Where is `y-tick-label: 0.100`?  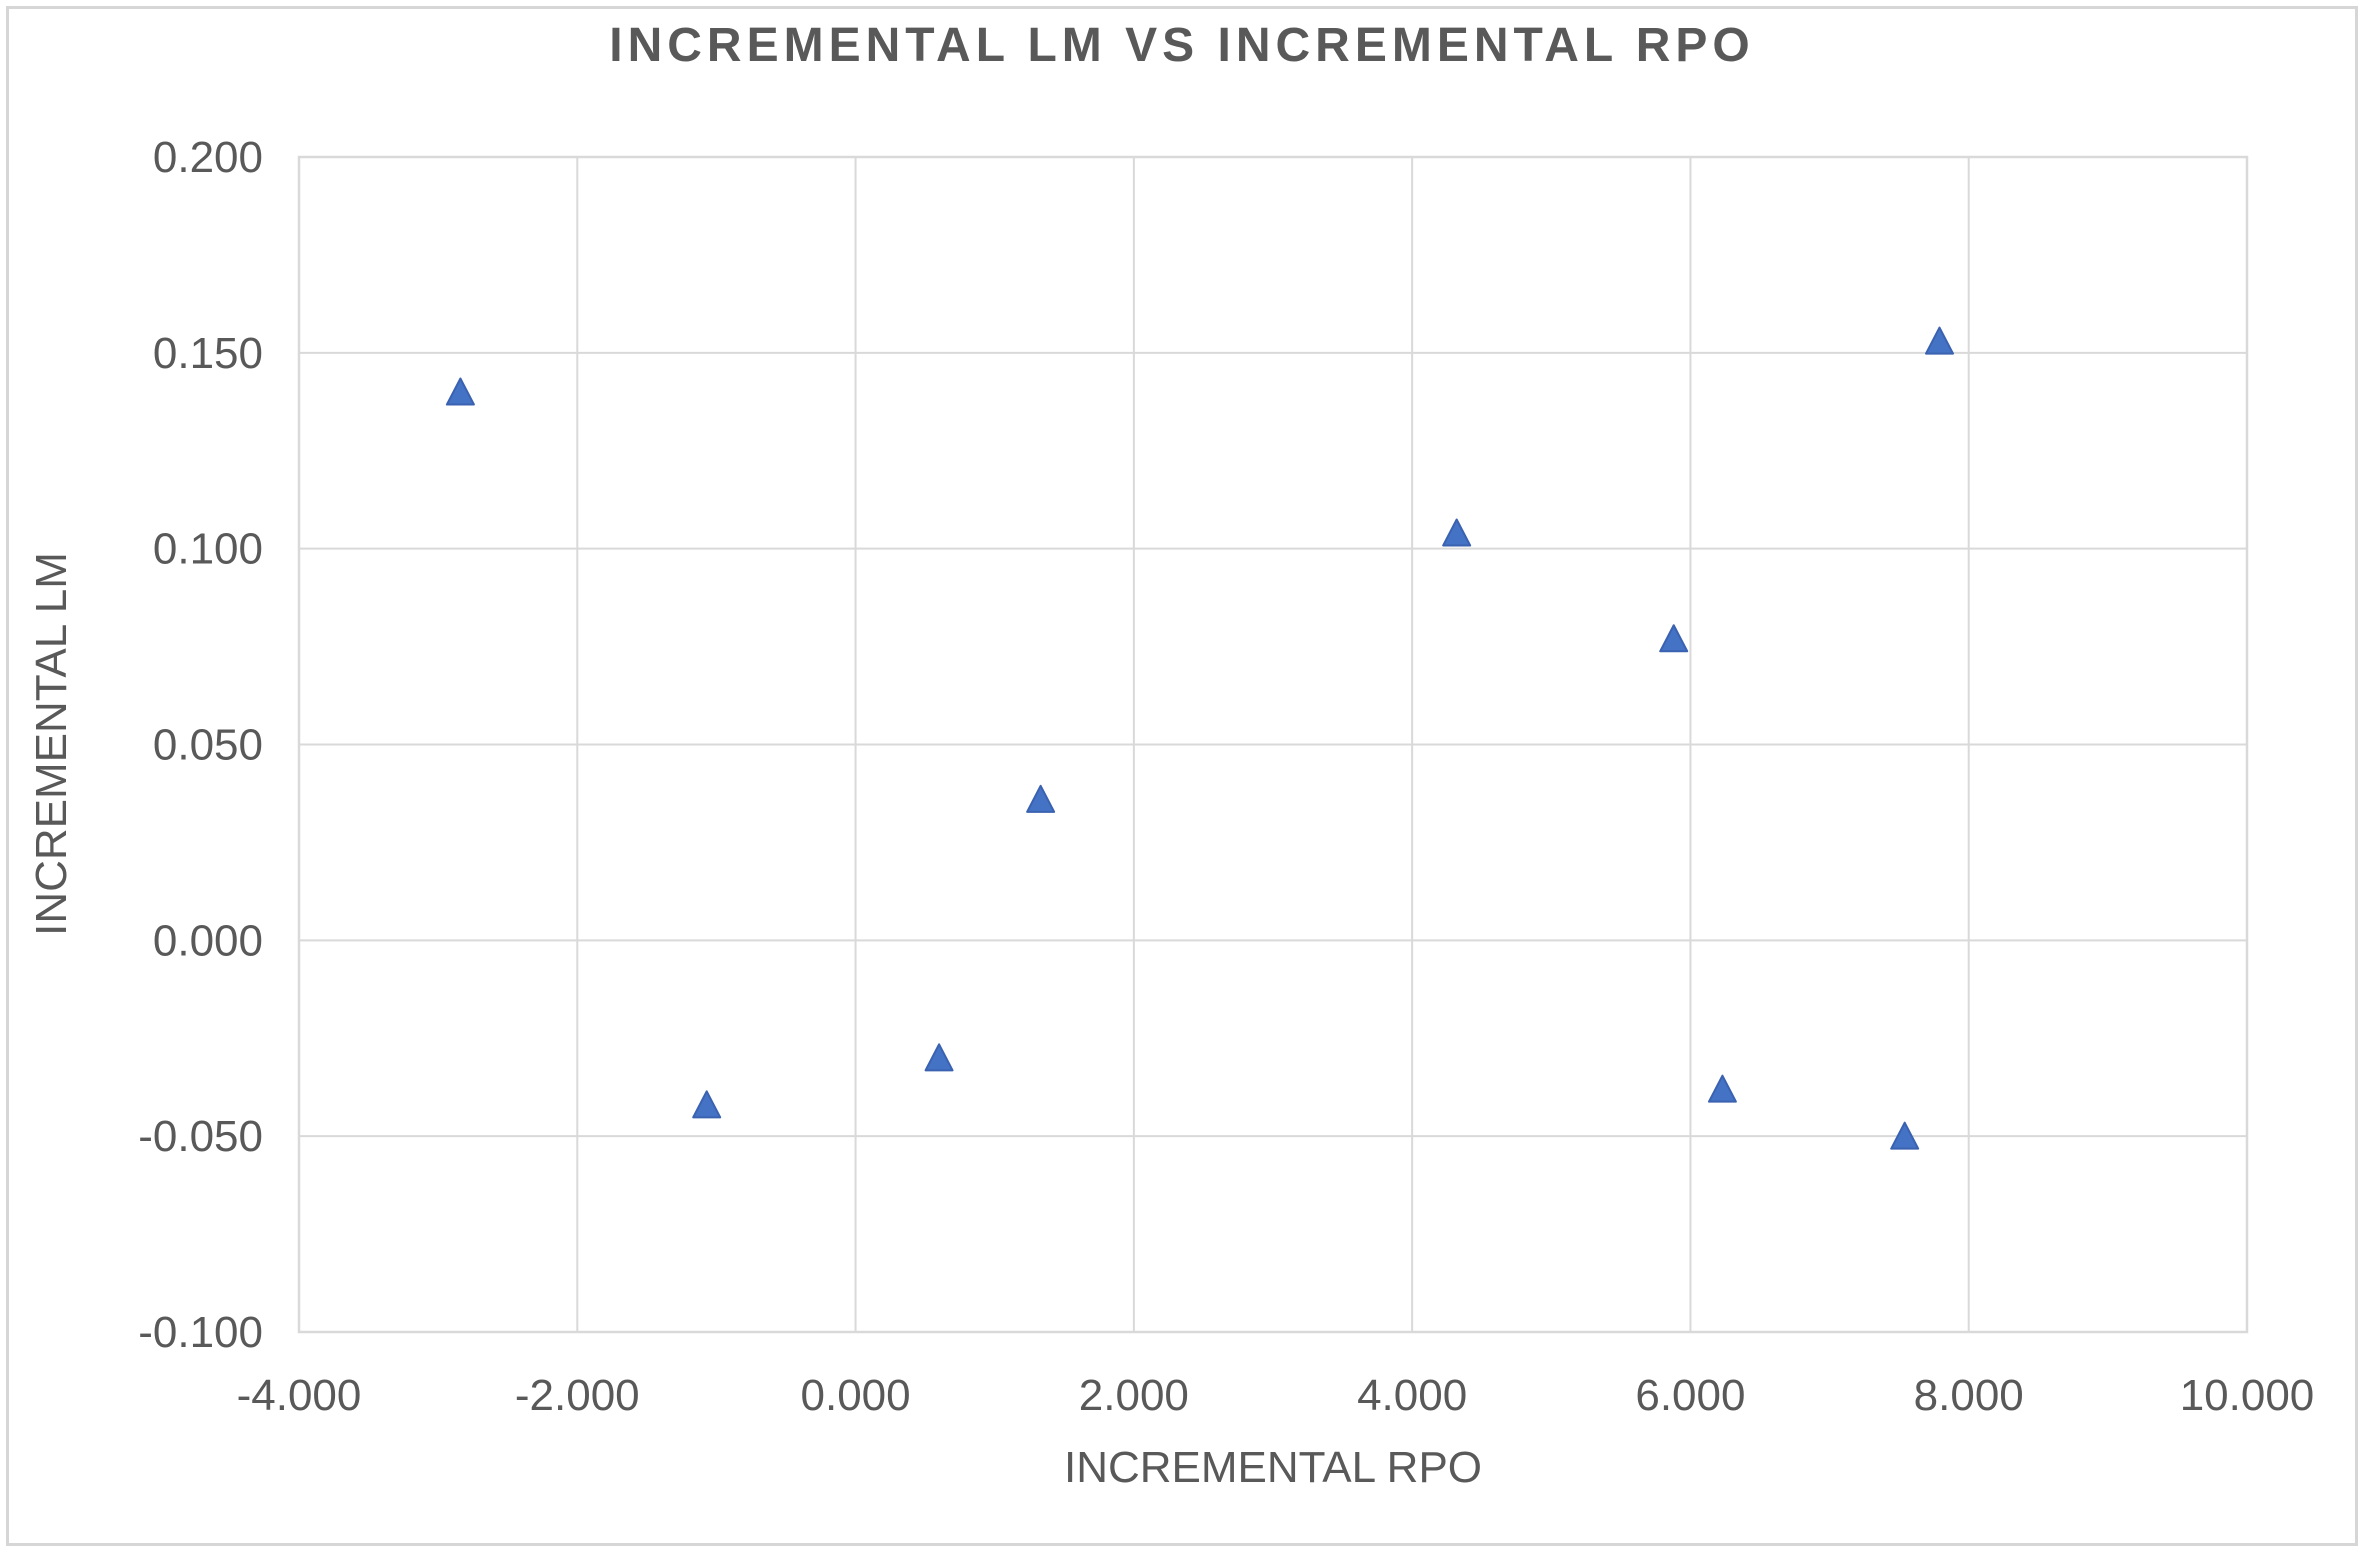
y-tick-label: 0.100 is located at coordinates (208, 549).